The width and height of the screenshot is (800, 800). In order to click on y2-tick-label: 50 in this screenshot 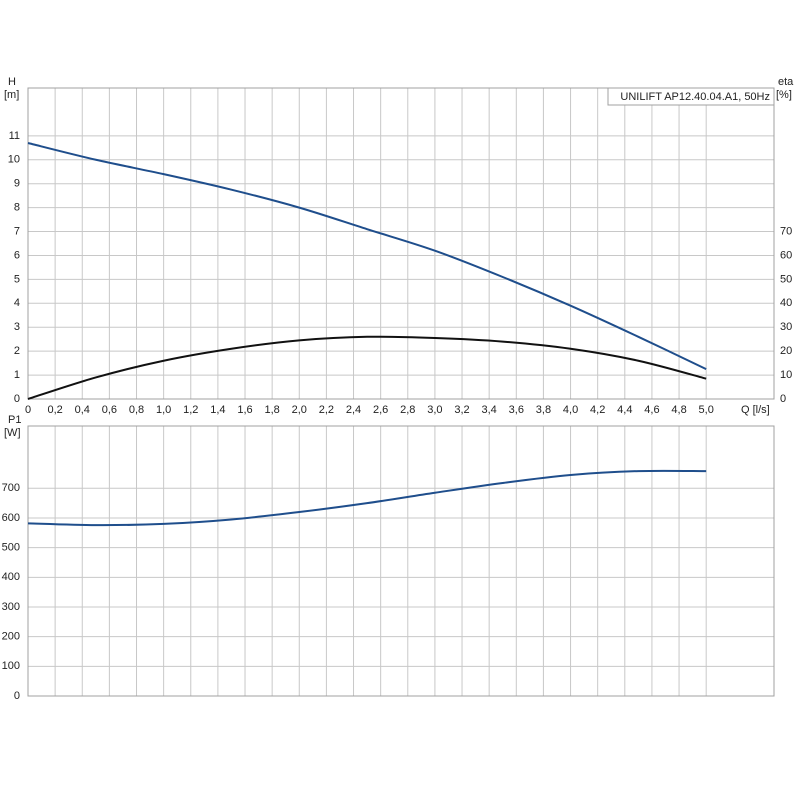, I will do `click(786, 279)`.